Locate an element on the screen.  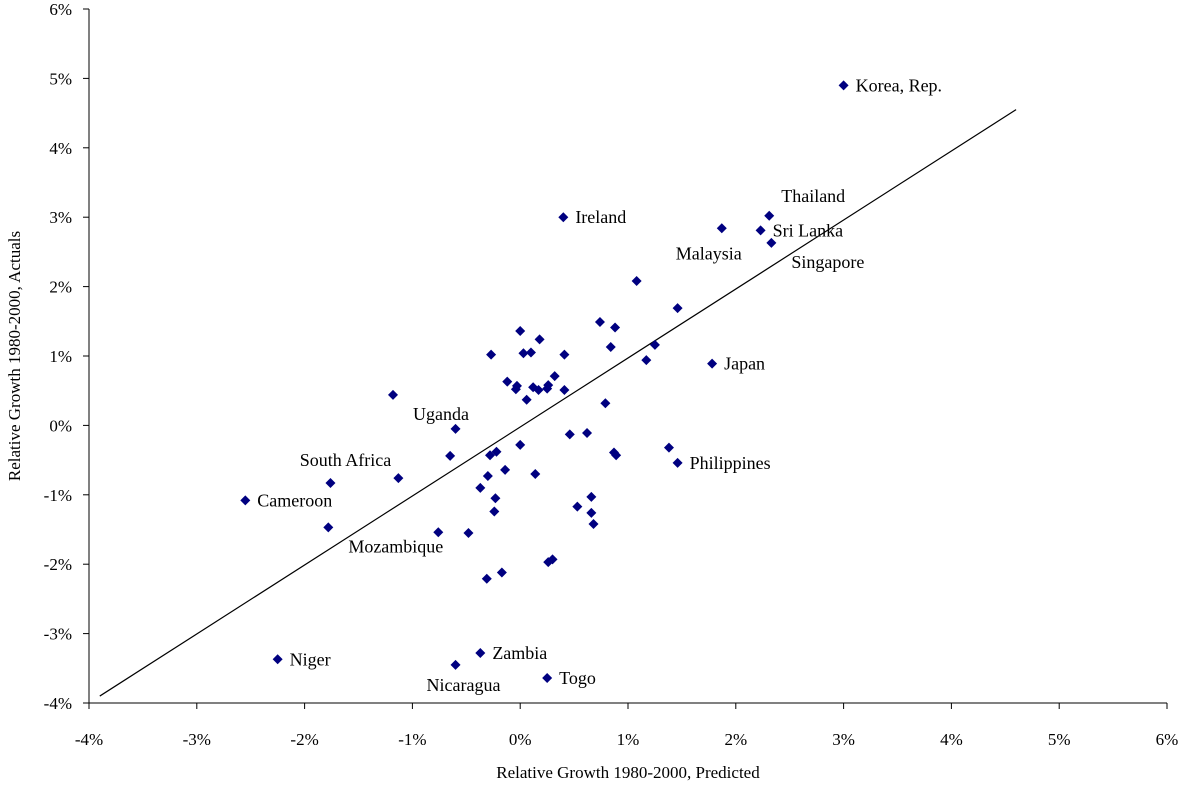
point-label: Cameroon is located at coordinates (294, 500).